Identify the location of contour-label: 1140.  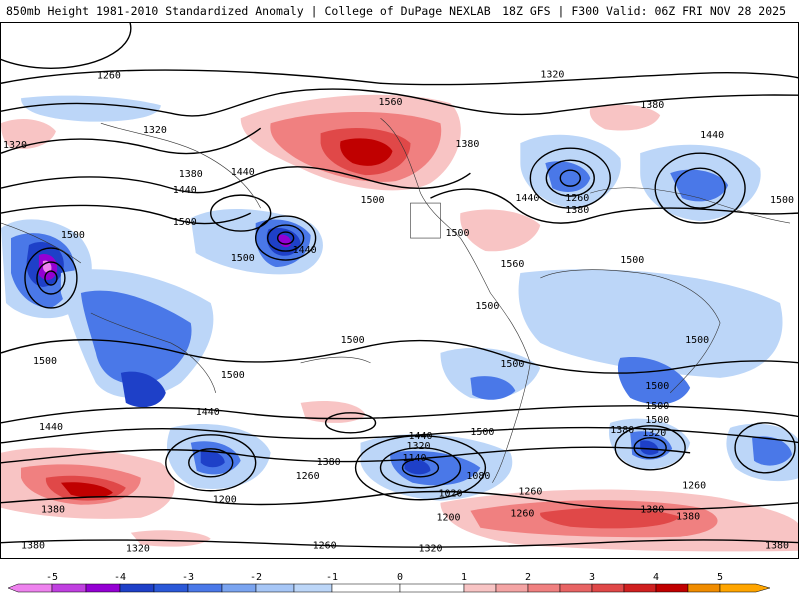
(414, 458).